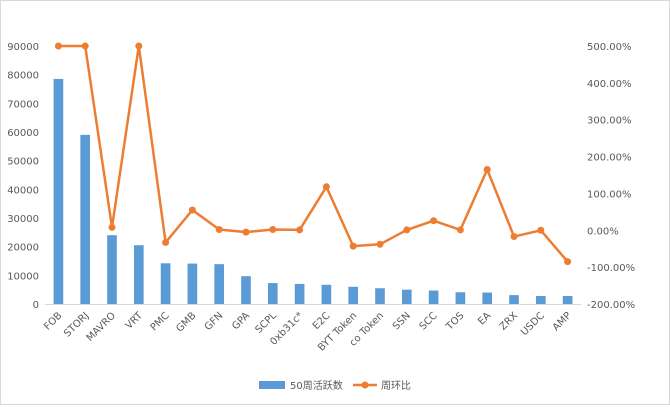  What do you see at coordinates (23, 276) in the screenshot?
I see `y-left-tick-label: 10000` at bounding box center [23, 276].